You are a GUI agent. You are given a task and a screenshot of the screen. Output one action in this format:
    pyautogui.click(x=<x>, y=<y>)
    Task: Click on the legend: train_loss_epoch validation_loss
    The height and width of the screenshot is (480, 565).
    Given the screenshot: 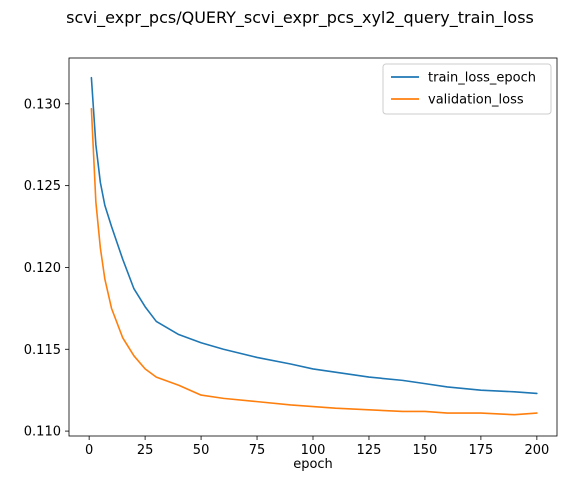 What is the action you would take?
    pyautogui.click(x=467, y=89)
    